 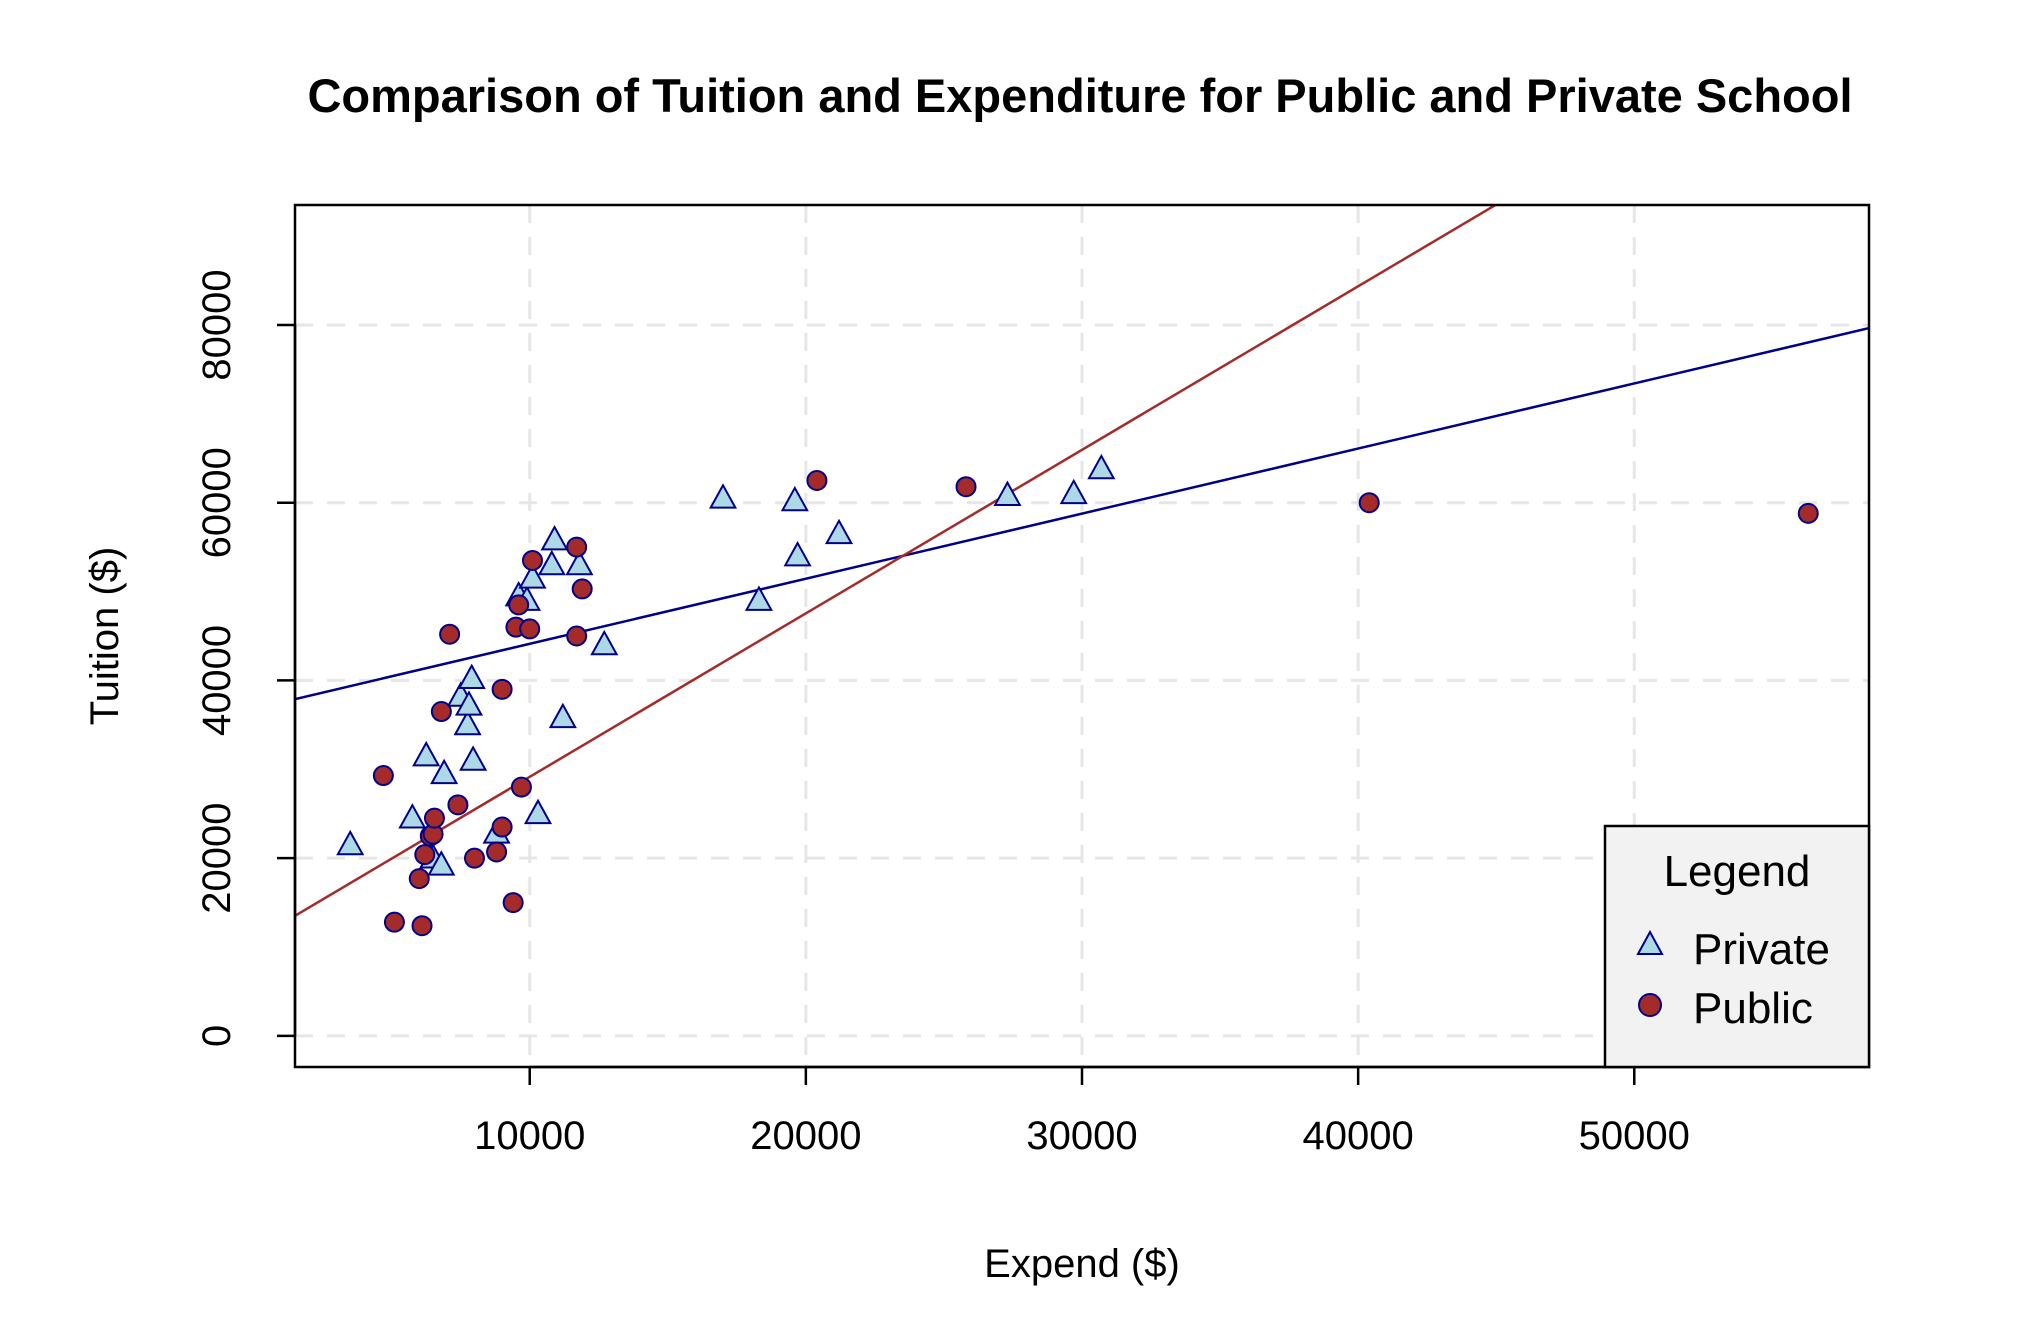 What do you see at coordinates (1650, 942) in the screenshot?
I see `legend-private-triangle-icon` at bounding box center [1650, 942].